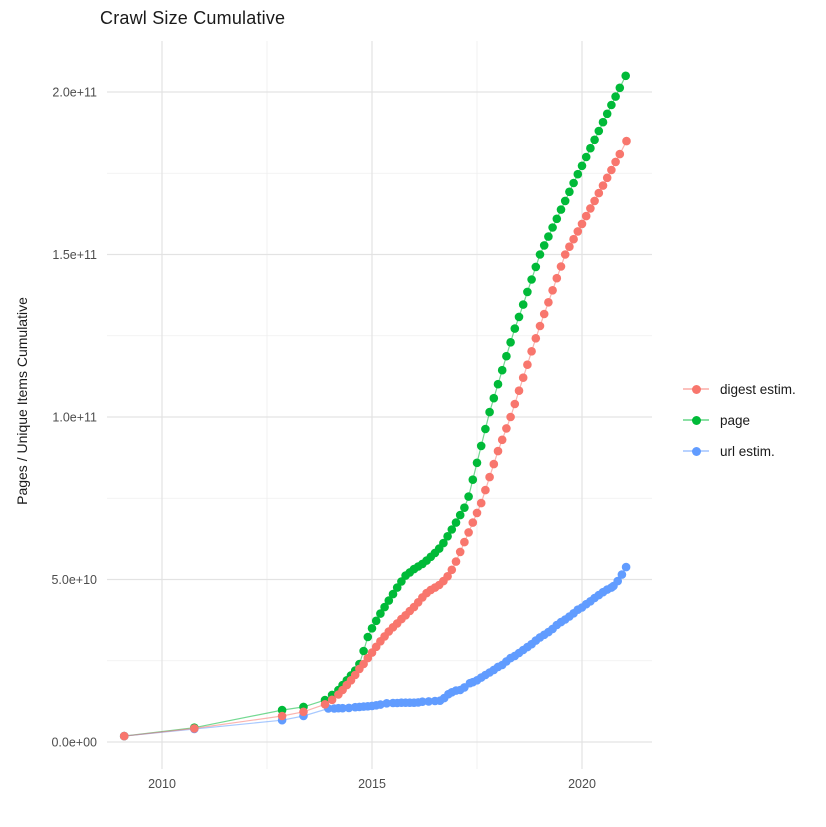 The image size is (826, 827). I want to click on legend-key-page-icon, so click(696, 420).